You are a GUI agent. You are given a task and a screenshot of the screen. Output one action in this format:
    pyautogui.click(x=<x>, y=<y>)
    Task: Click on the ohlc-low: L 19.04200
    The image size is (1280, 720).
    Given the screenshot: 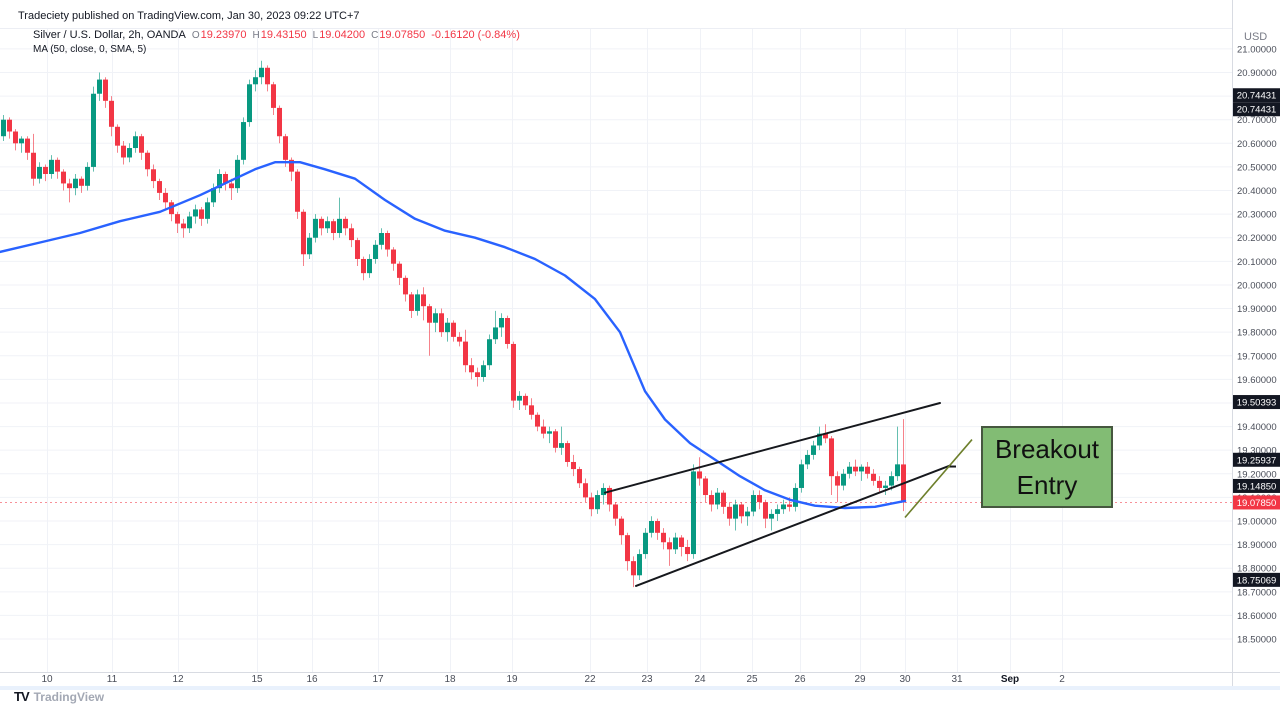 What is the action you would take?
    pyautogui.click(x=339, y=35)
    